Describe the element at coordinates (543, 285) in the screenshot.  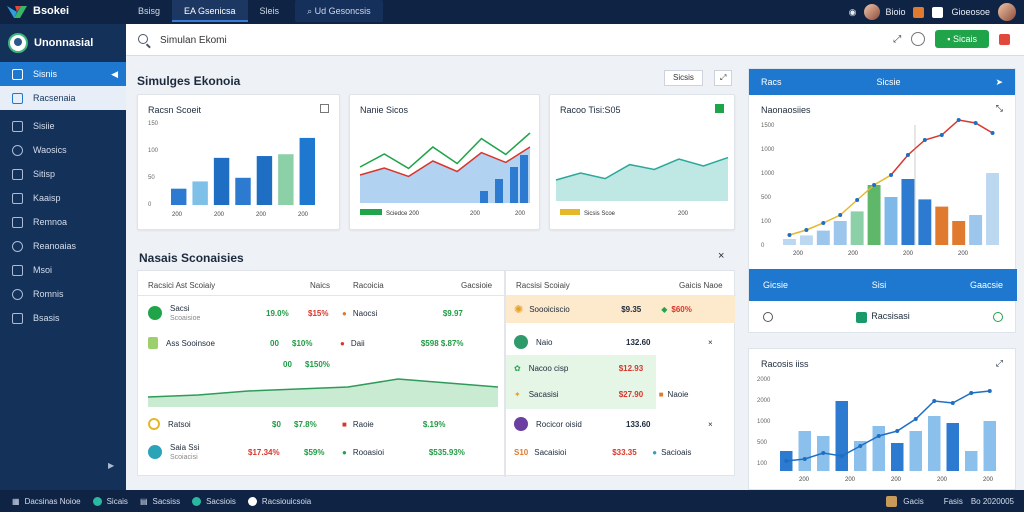
I see `column-header: Racsisi Scoiaiy` at that location.